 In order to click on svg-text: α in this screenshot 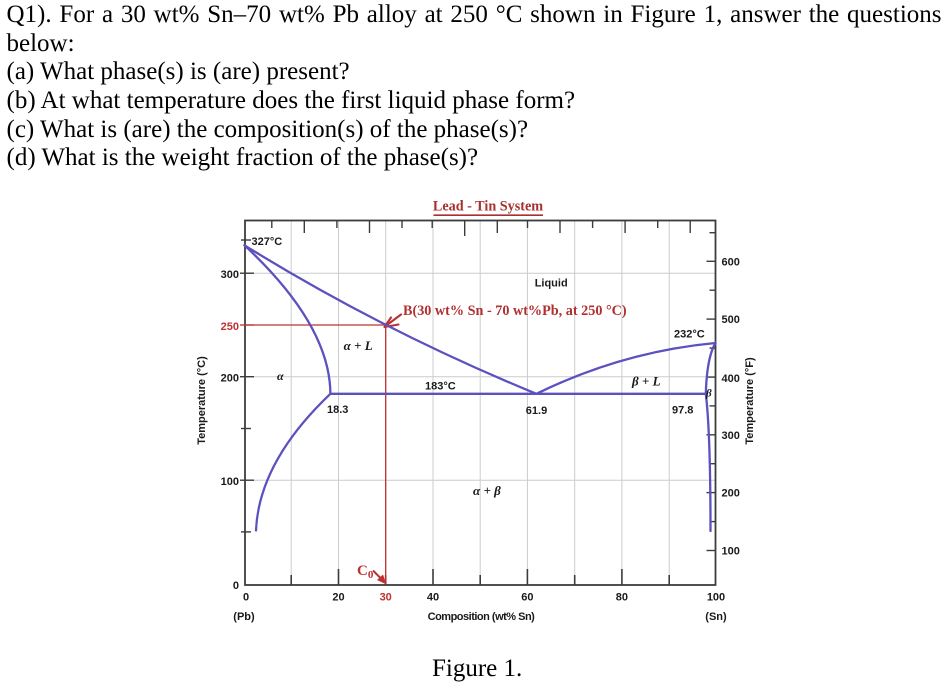, I will do `click(280, 376)`.